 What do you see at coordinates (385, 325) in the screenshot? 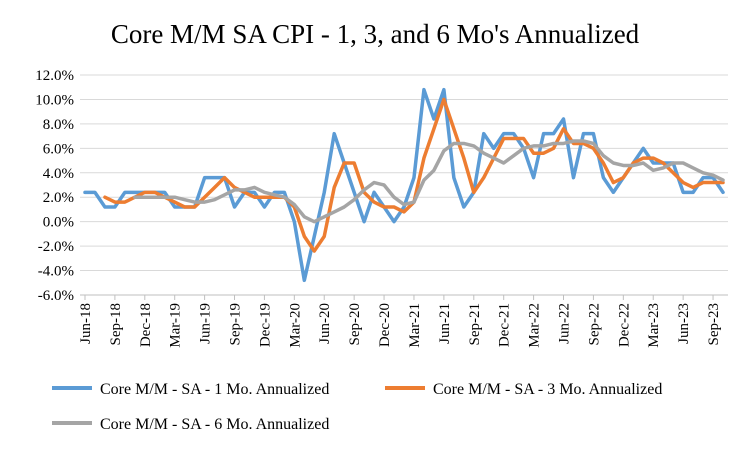
I see `x-tick-label: Dec-20` at bounding box center [385, 325].